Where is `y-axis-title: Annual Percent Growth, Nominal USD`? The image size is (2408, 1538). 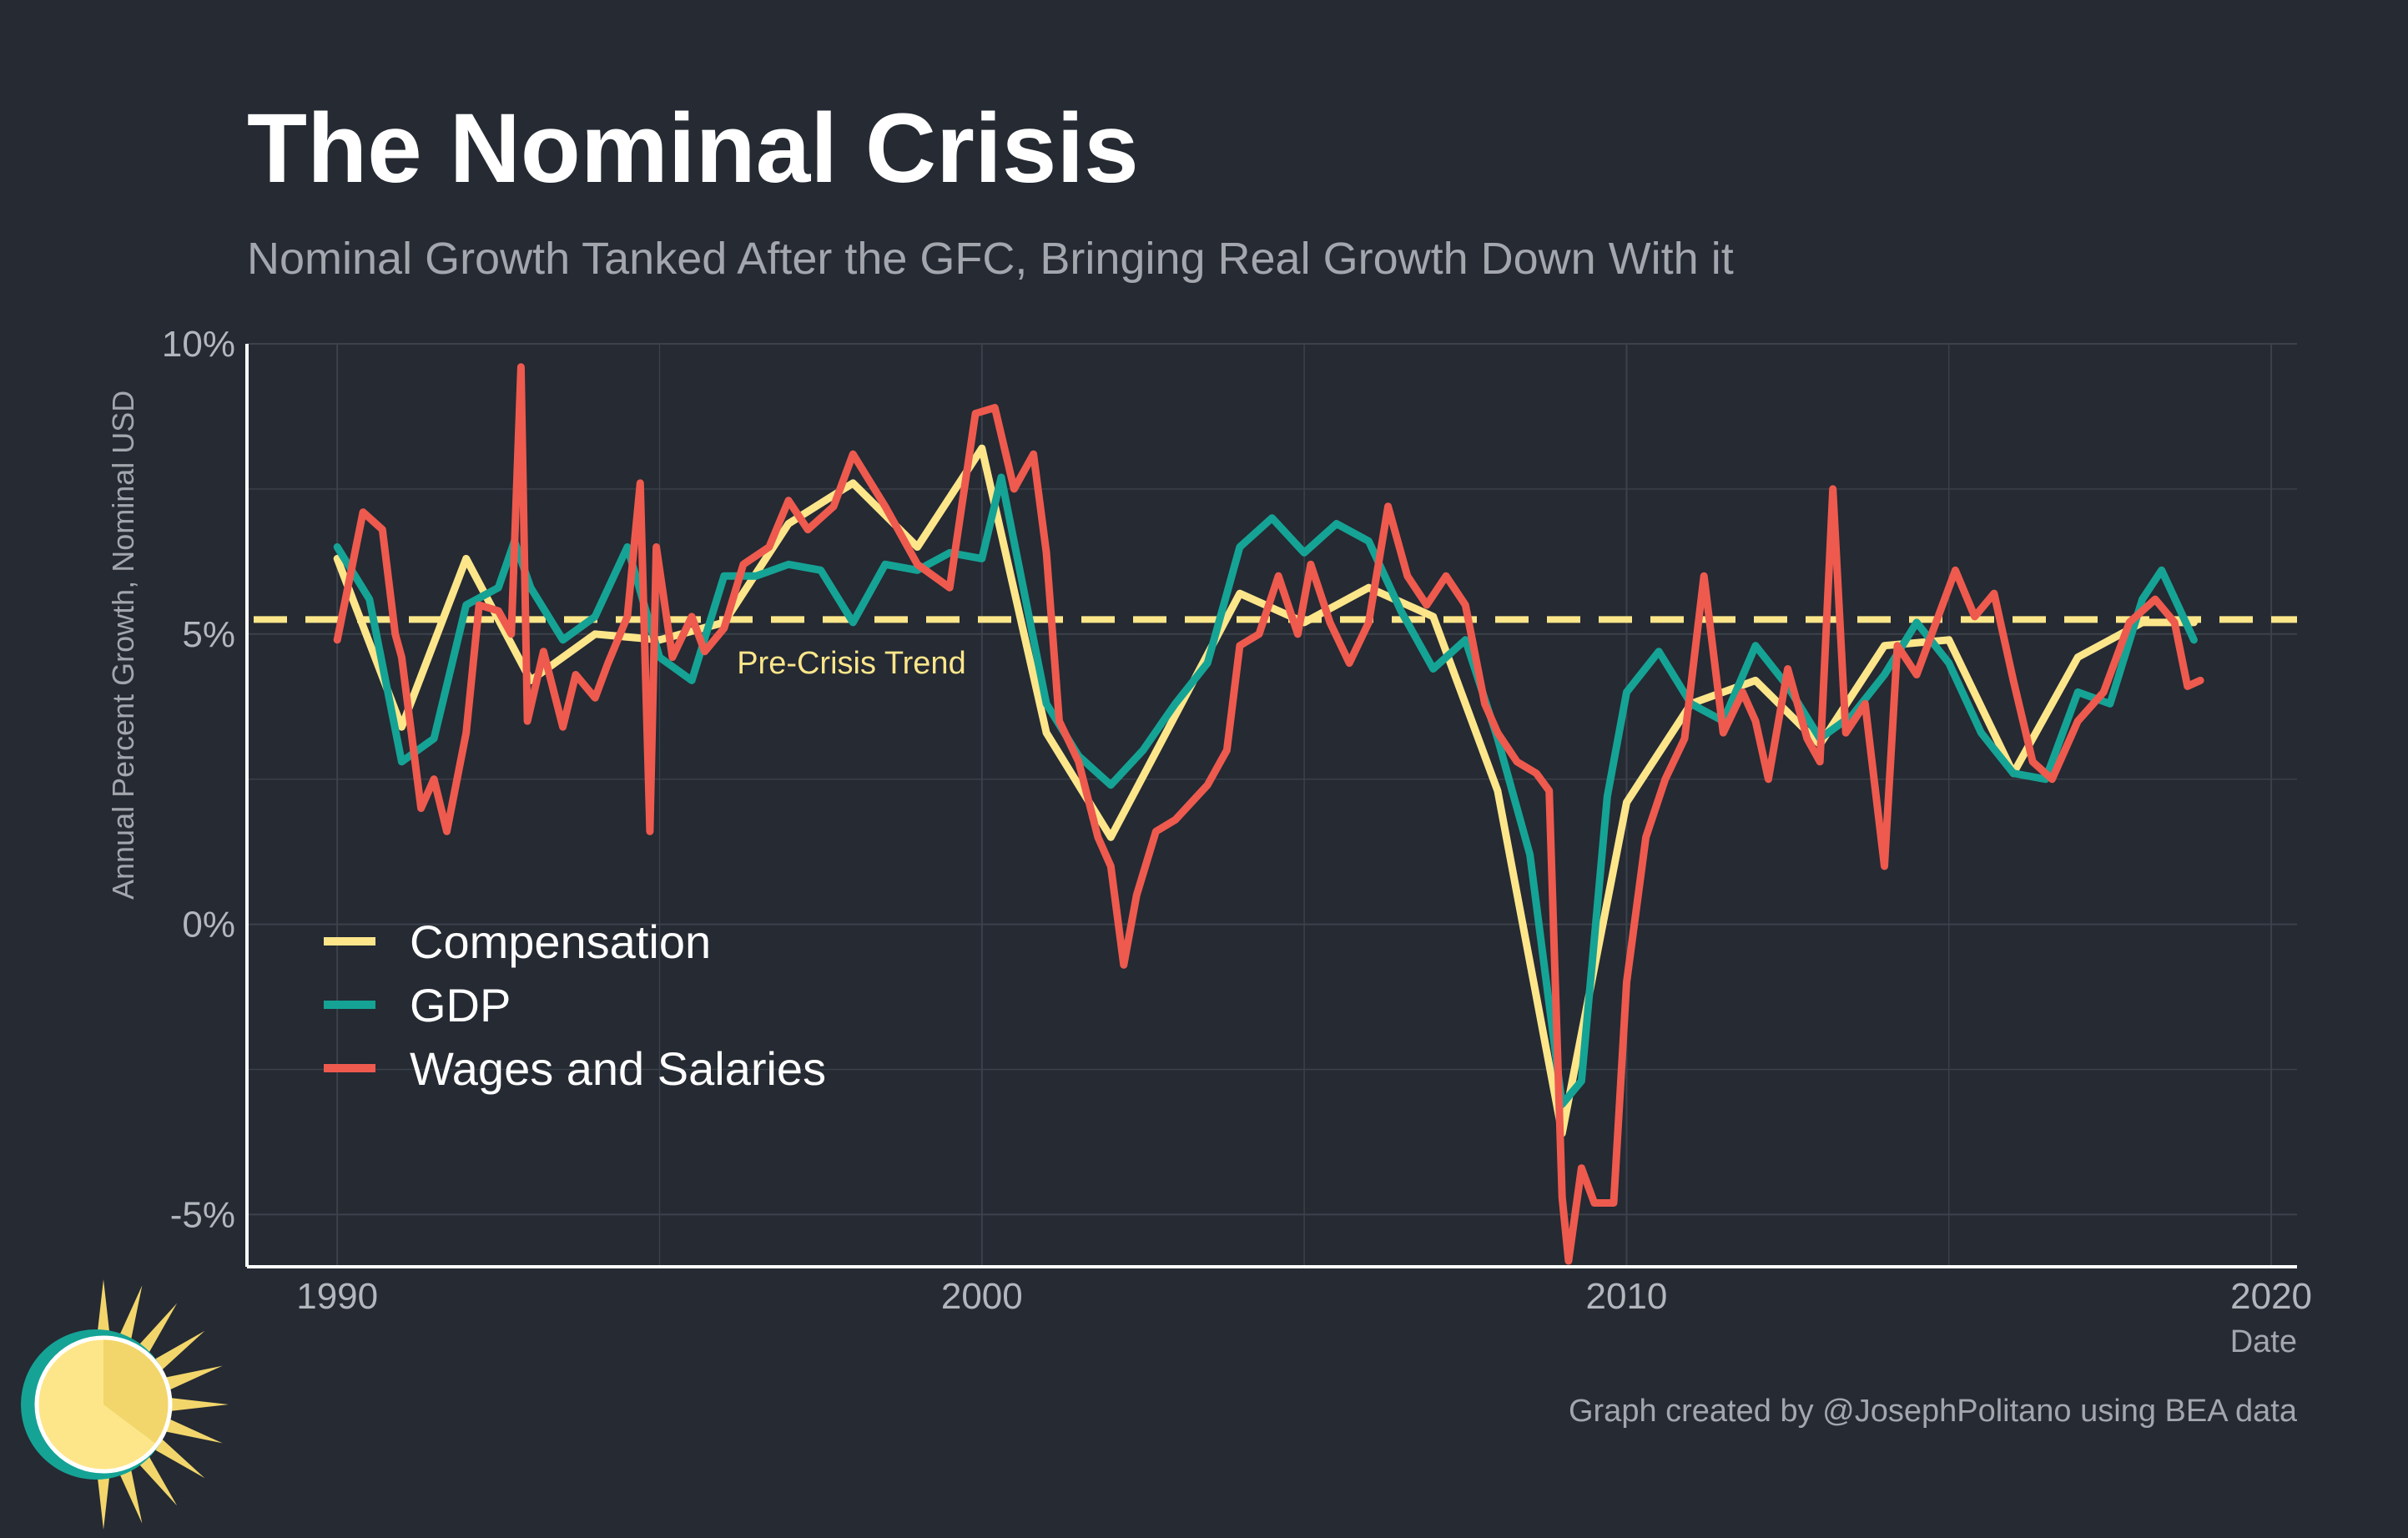
y-axis-title: Annual Percent Growth, Nominal USD is located at coordinates (123, 645).